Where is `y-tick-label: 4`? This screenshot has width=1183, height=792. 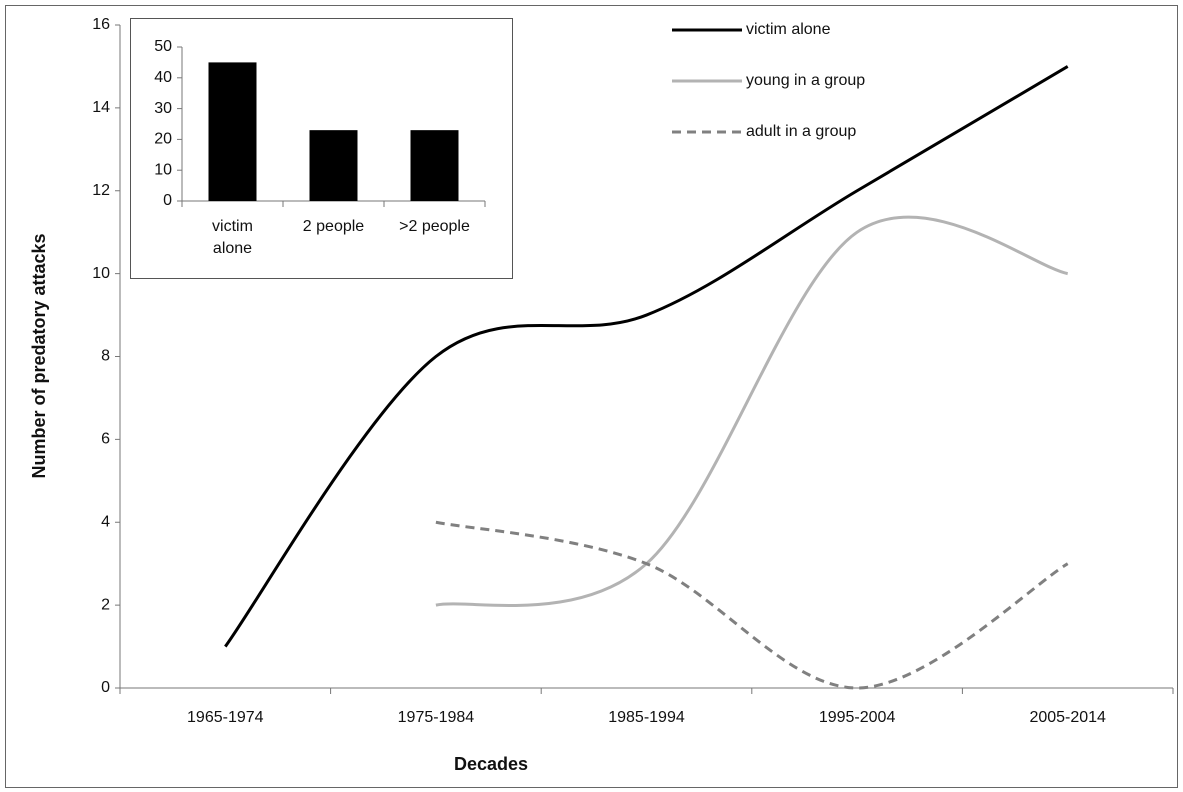 y-tick-label: 4 is located at coordinates (105, 521).